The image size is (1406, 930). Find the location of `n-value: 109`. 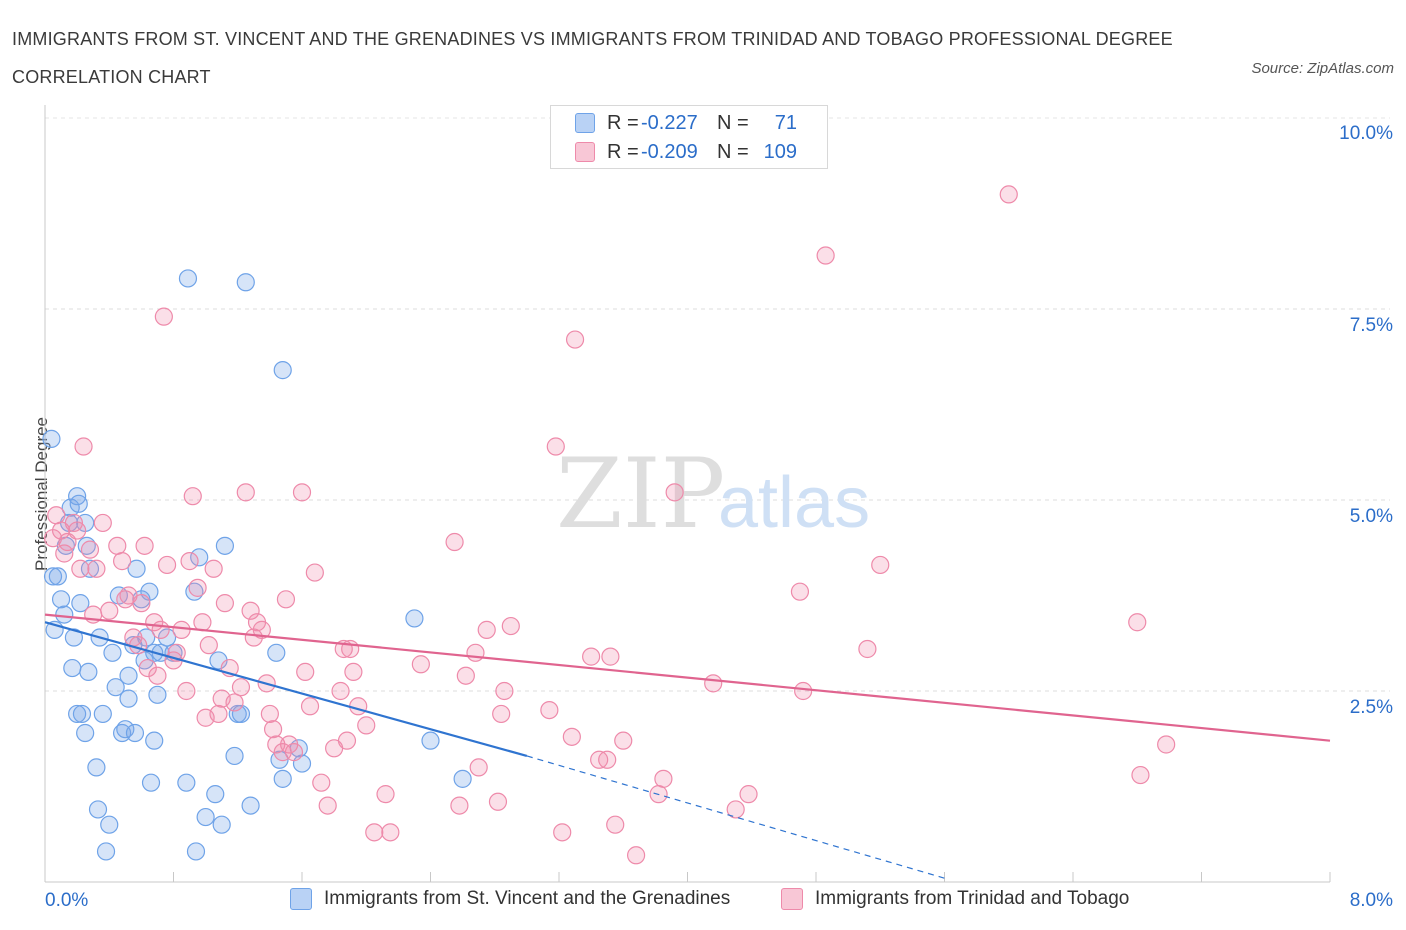

n-value: 109 is located at coordinates (780, 151).